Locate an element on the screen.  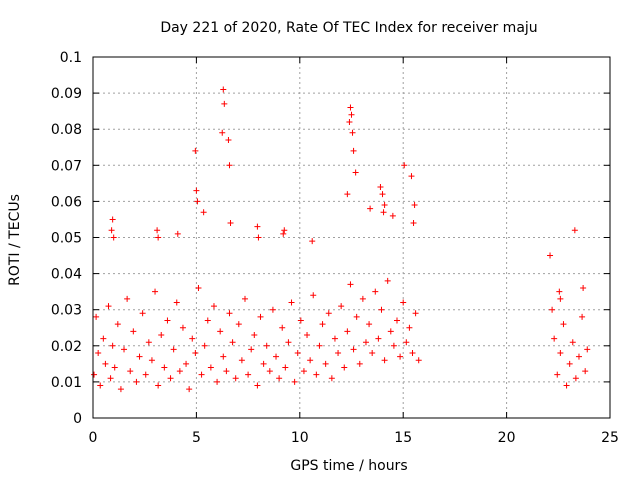
x-tick-label: 20 is located at coordinates (507, 438).